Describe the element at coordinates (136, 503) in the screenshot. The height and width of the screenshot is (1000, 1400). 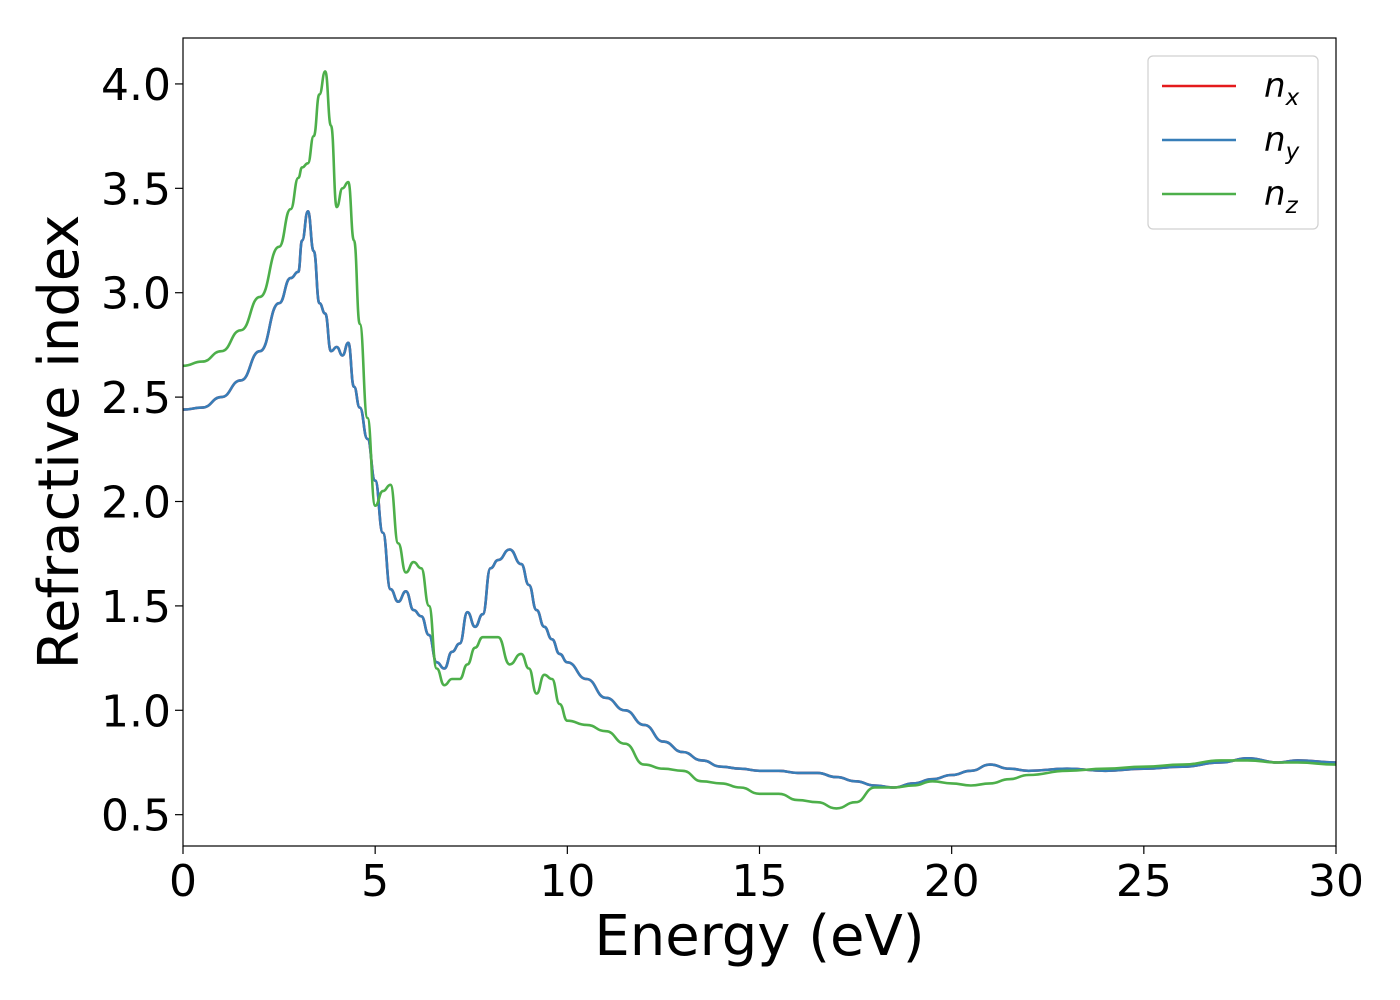
I see `y-tick-label: 2.0` at that location.